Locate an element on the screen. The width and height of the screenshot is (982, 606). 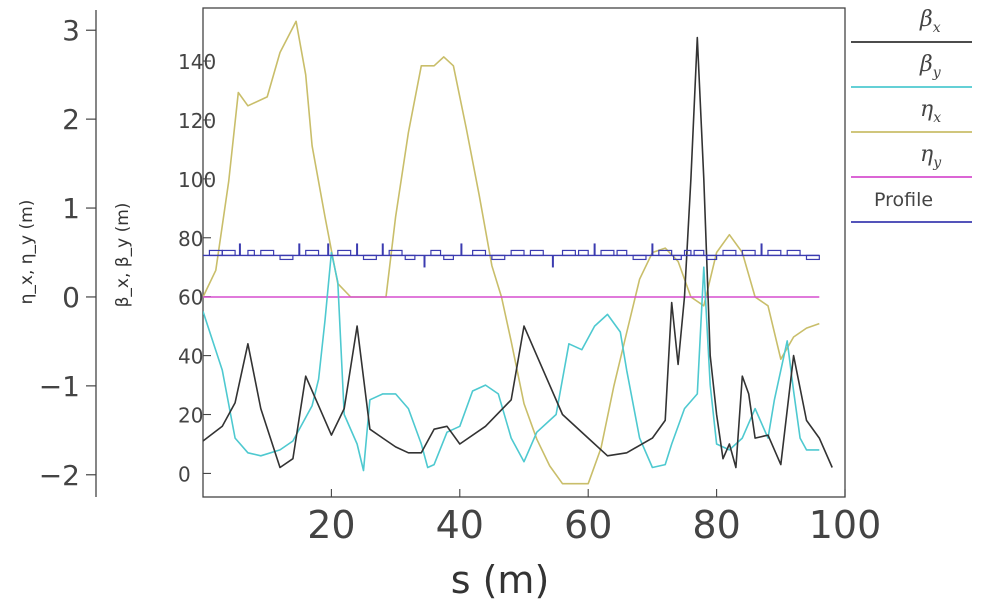
x-axis-tick-label: 40 is located at coordinates (460, 525).